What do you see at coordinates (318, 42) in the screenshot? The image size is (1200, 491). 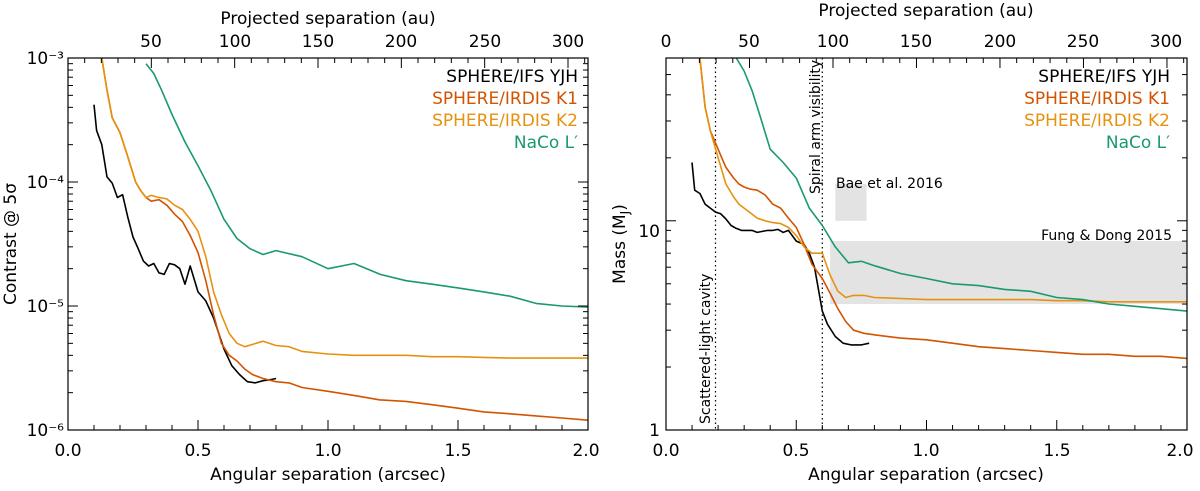 I see `contrast-top-tick-label: 150` at bounding box center [318, 42].